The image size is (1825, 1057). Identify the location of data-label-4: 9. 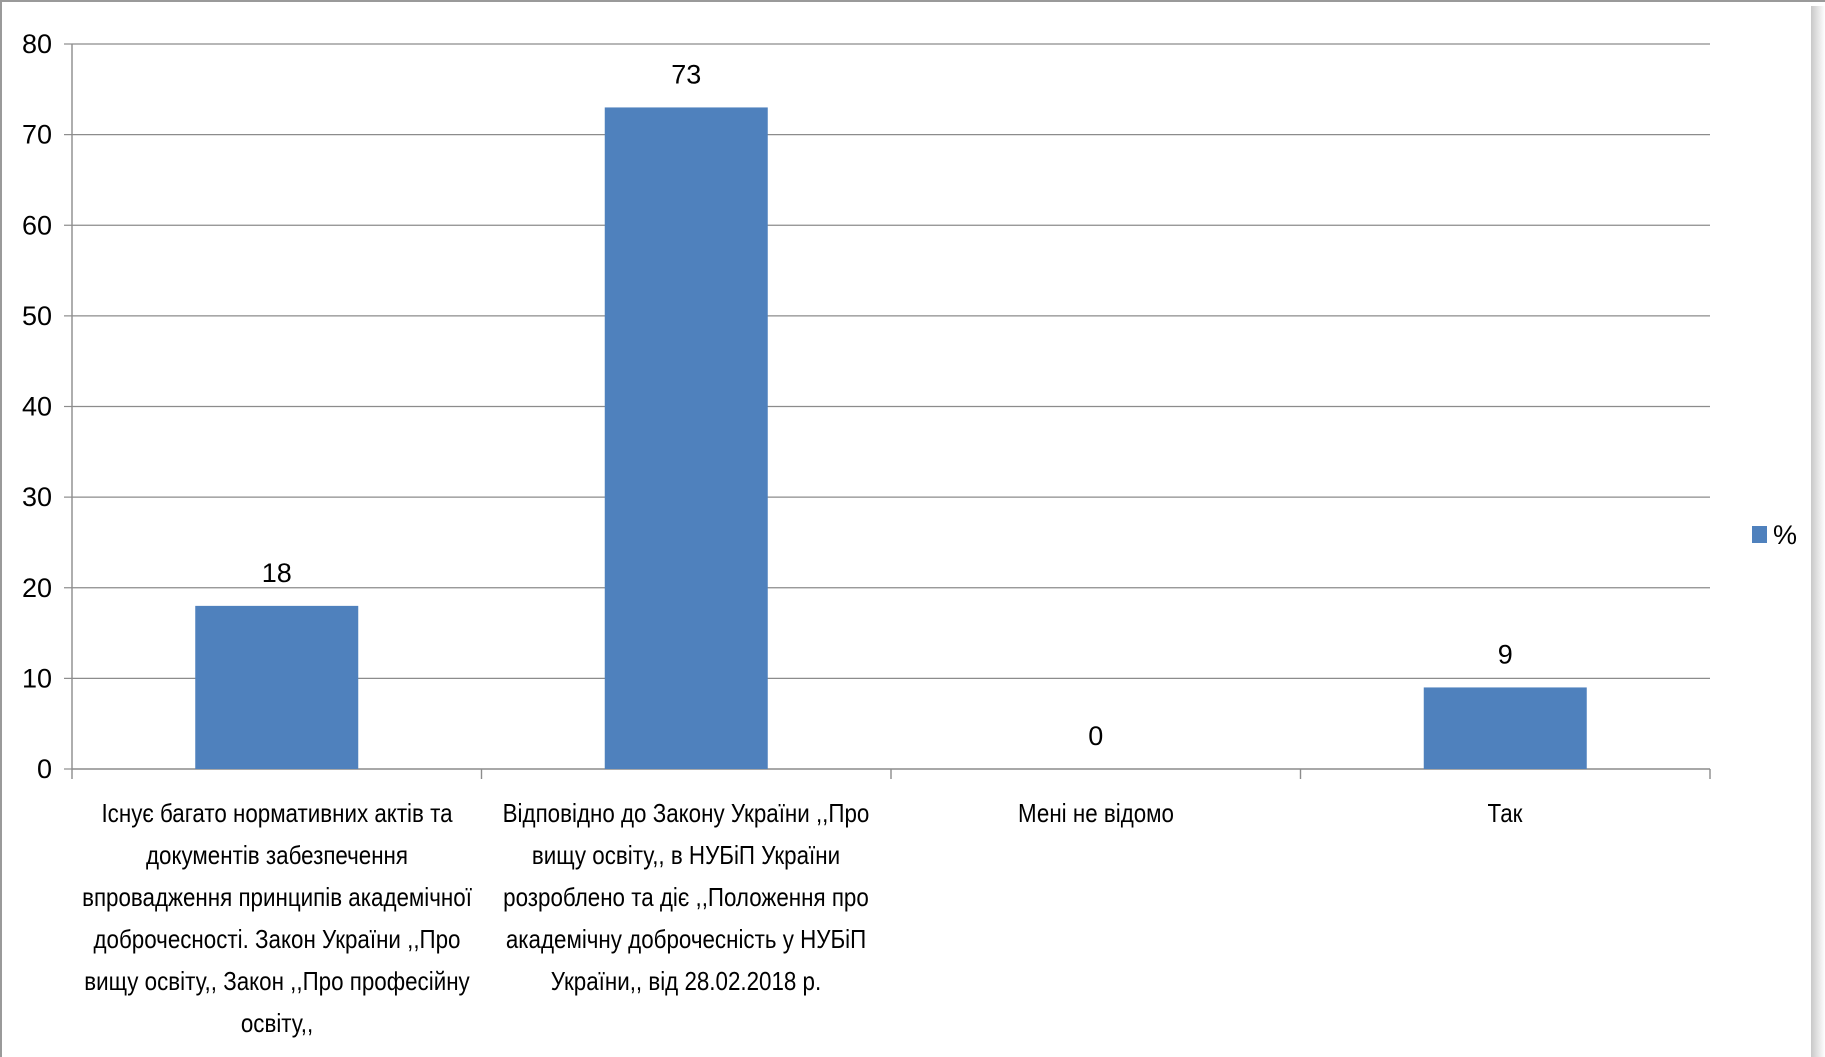
(1505, 654).